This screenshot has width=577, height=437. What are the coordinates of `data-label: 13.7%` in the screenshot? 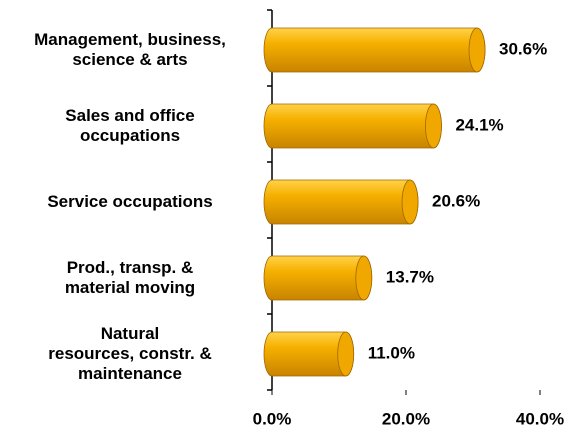 It's located at (410, 276).